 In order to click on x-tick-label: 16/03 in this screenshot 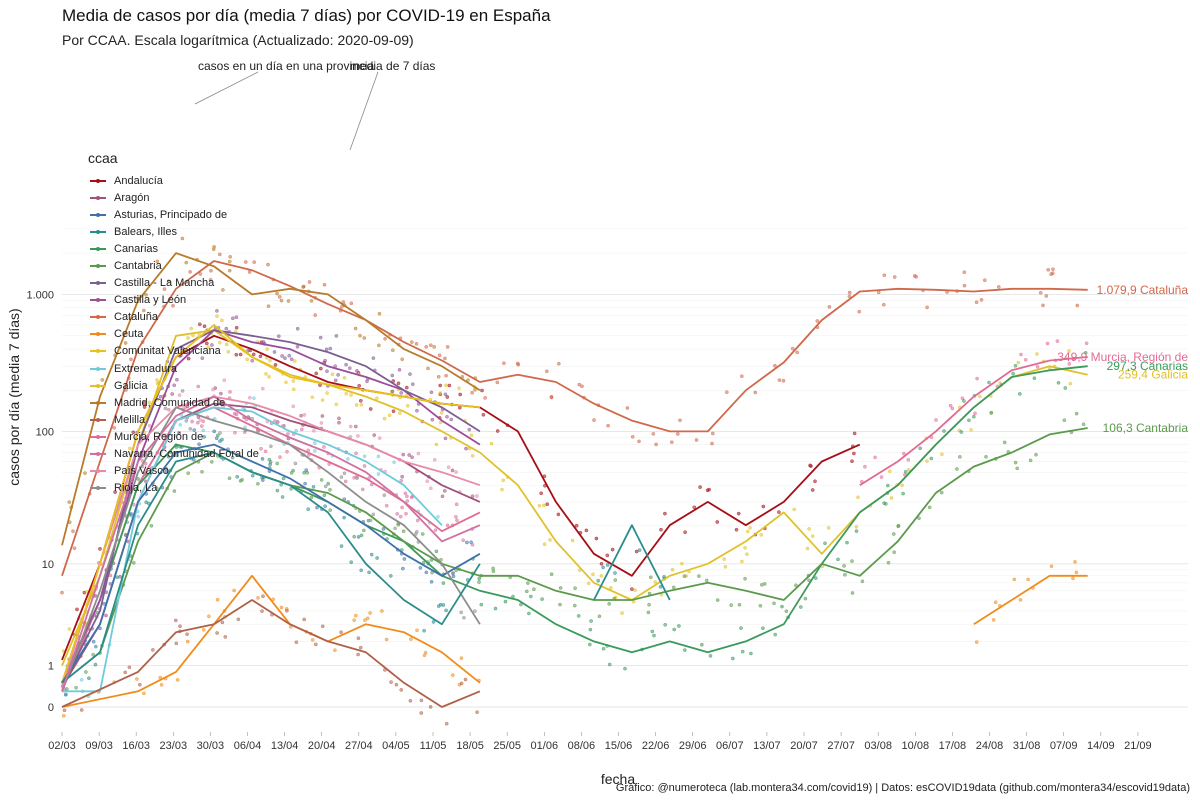, I will do `click(136, 746)`.